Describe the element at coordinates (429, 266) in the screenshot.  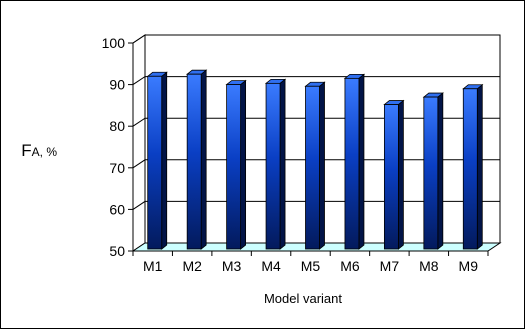
I see `x-tick-label: M8` at that location.